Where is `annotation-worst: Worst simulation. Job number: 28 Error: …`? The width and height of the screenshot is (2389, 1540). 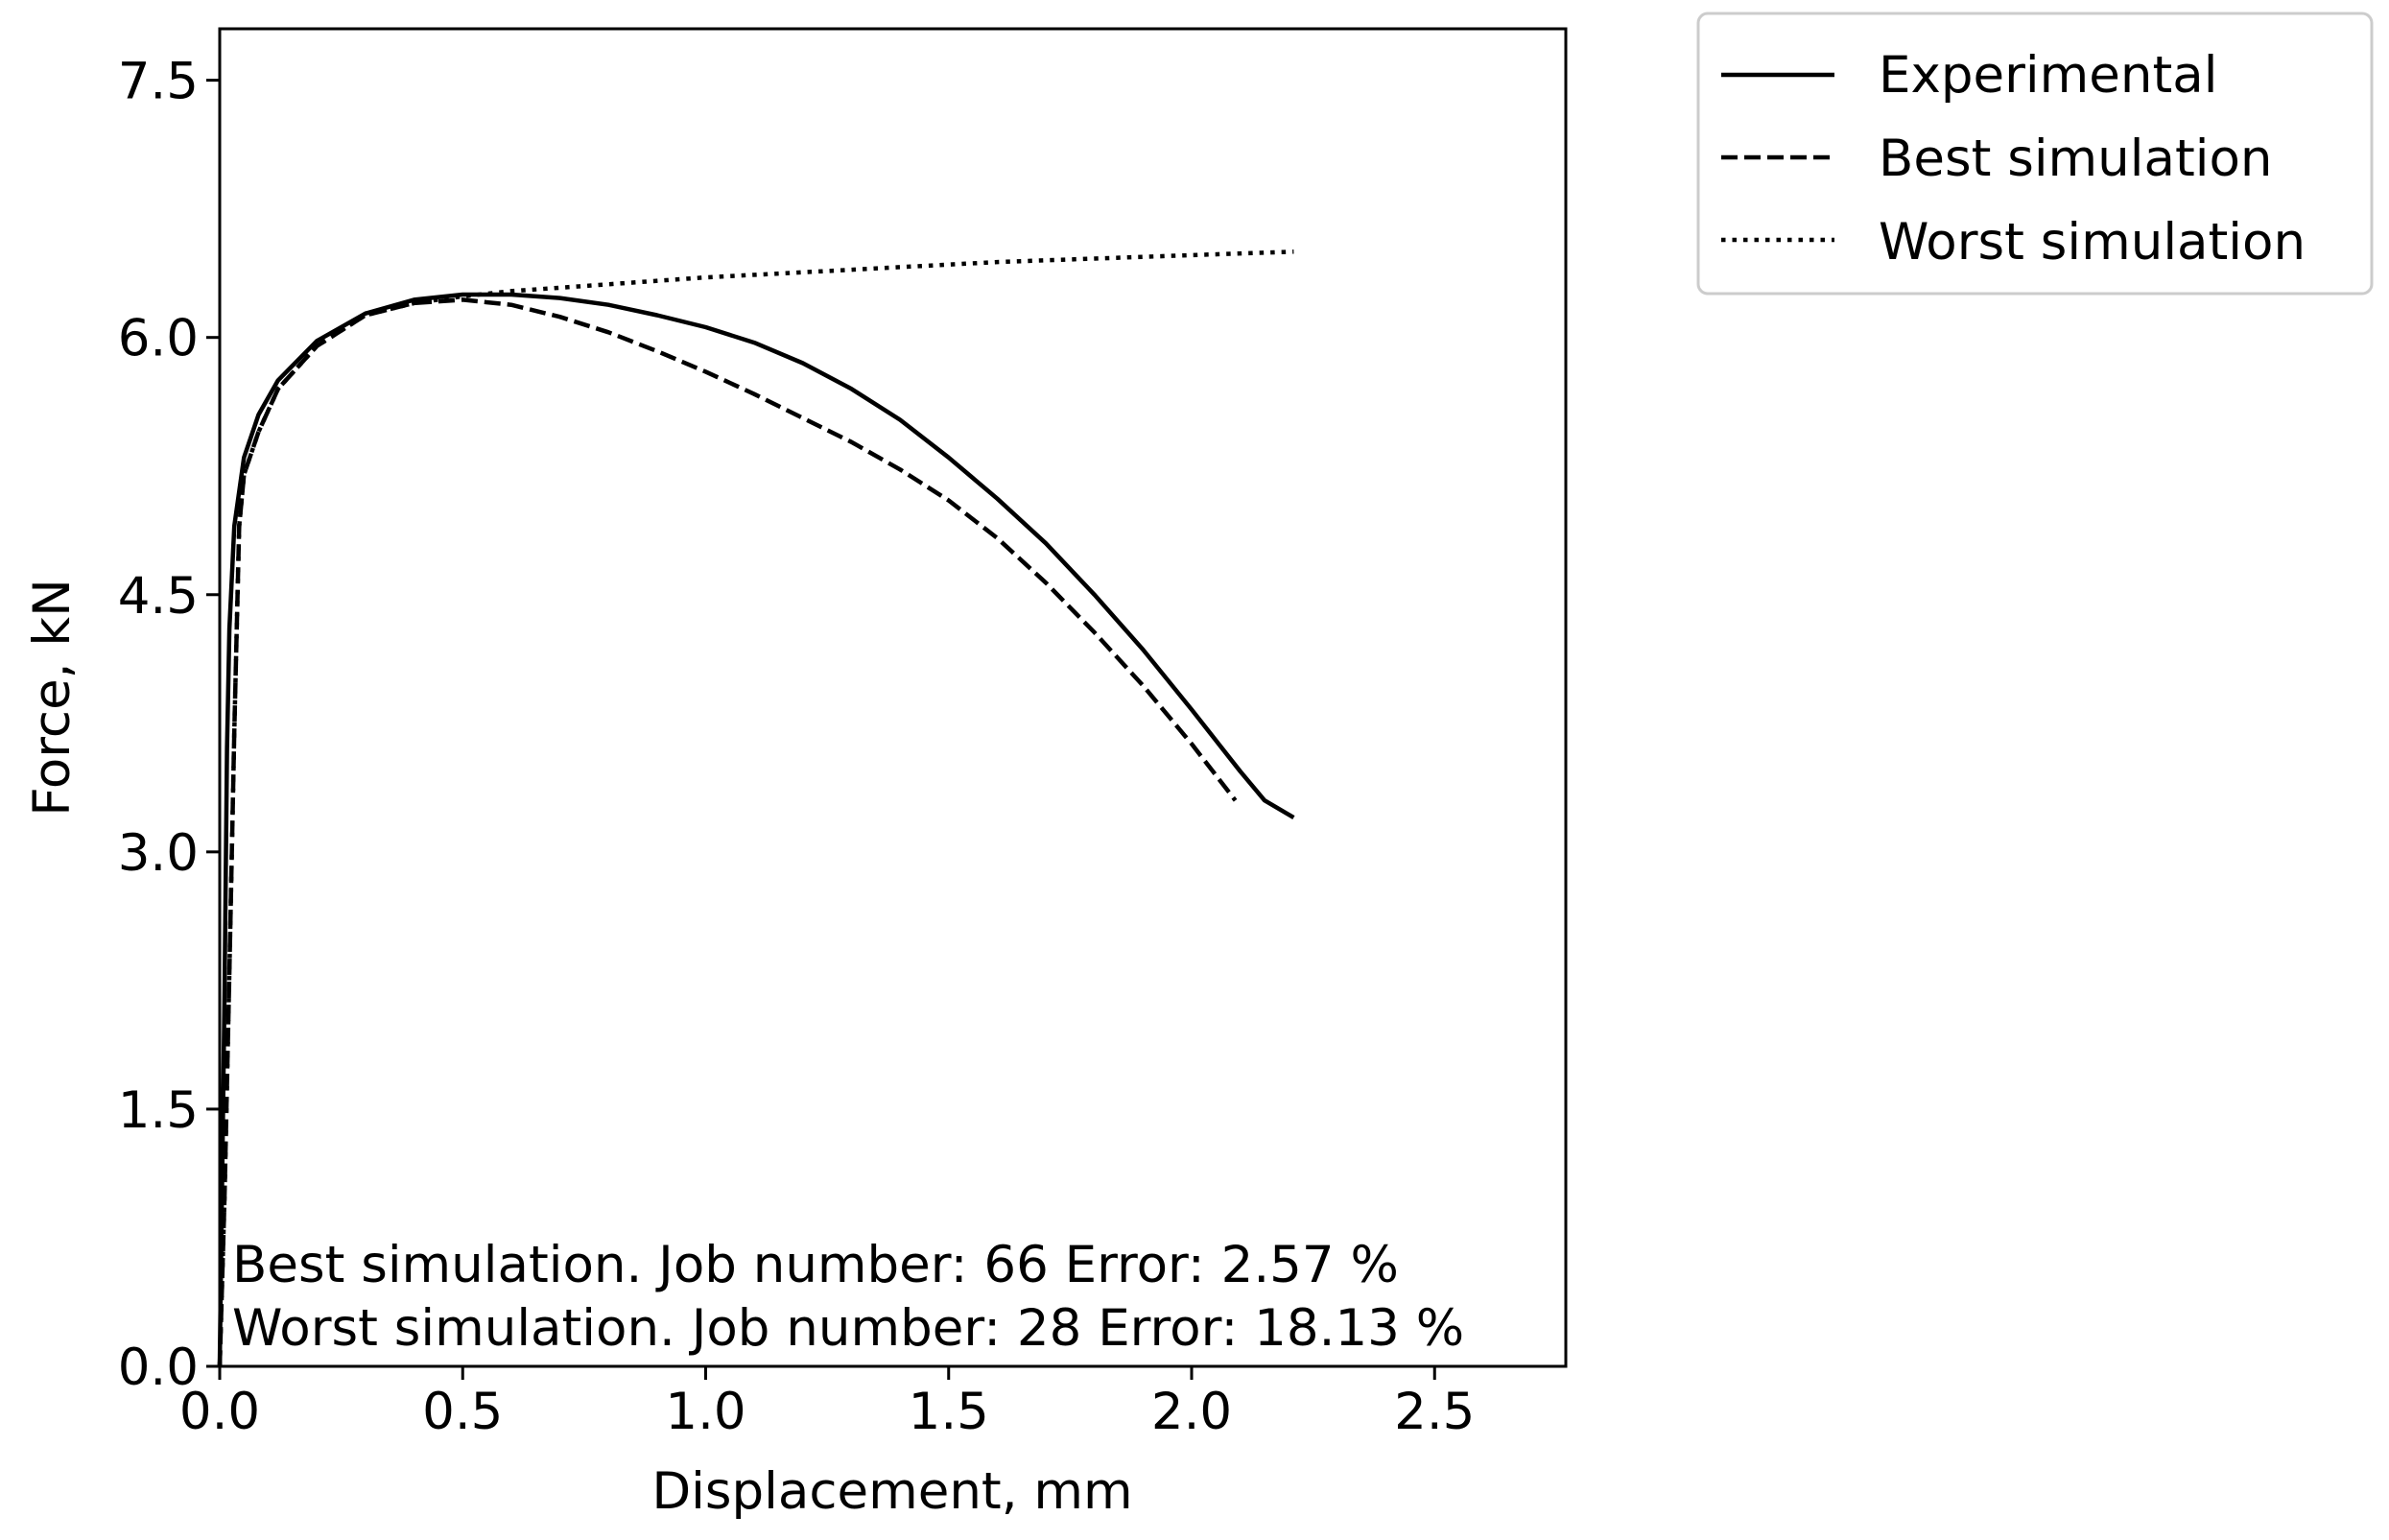 annotation-worst: Worst simulation. Job number: 28 Error: … is located at coordinates (848, 1328).